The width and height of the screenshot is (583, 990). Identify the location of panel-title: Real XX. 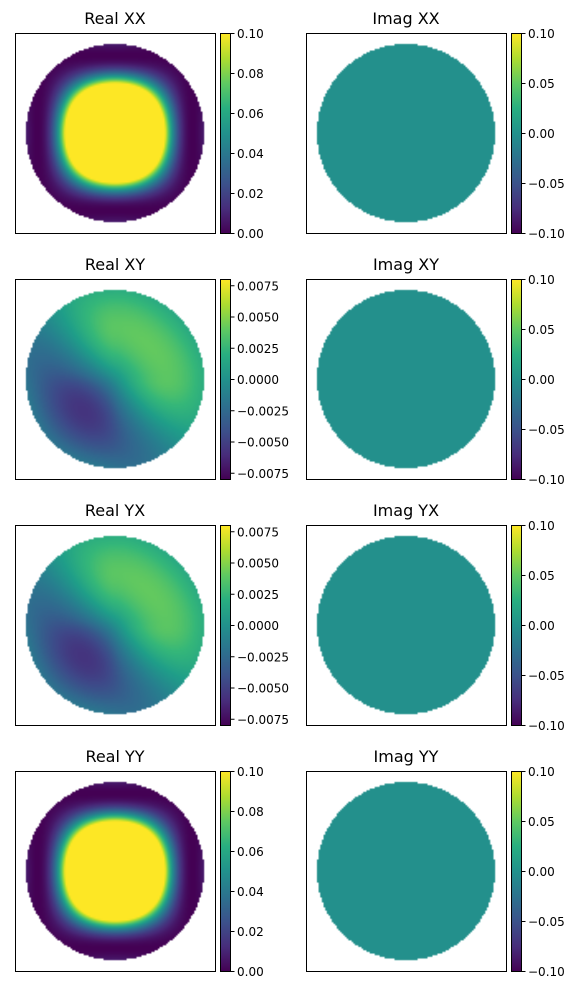
(115, 18).